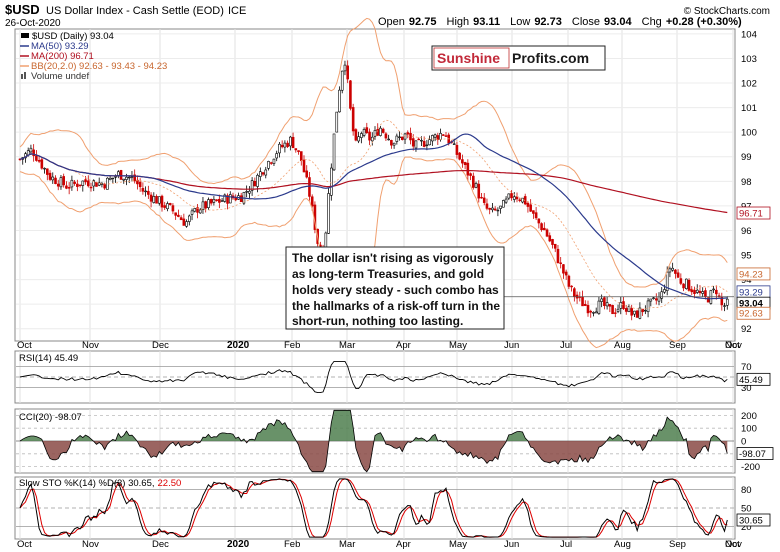 Image resolution: width=780 pixels, height=552 pixels. Describe the element at coordinates (743, 442) in the screenshot. I see `cci-tick-label: 0` at that location.